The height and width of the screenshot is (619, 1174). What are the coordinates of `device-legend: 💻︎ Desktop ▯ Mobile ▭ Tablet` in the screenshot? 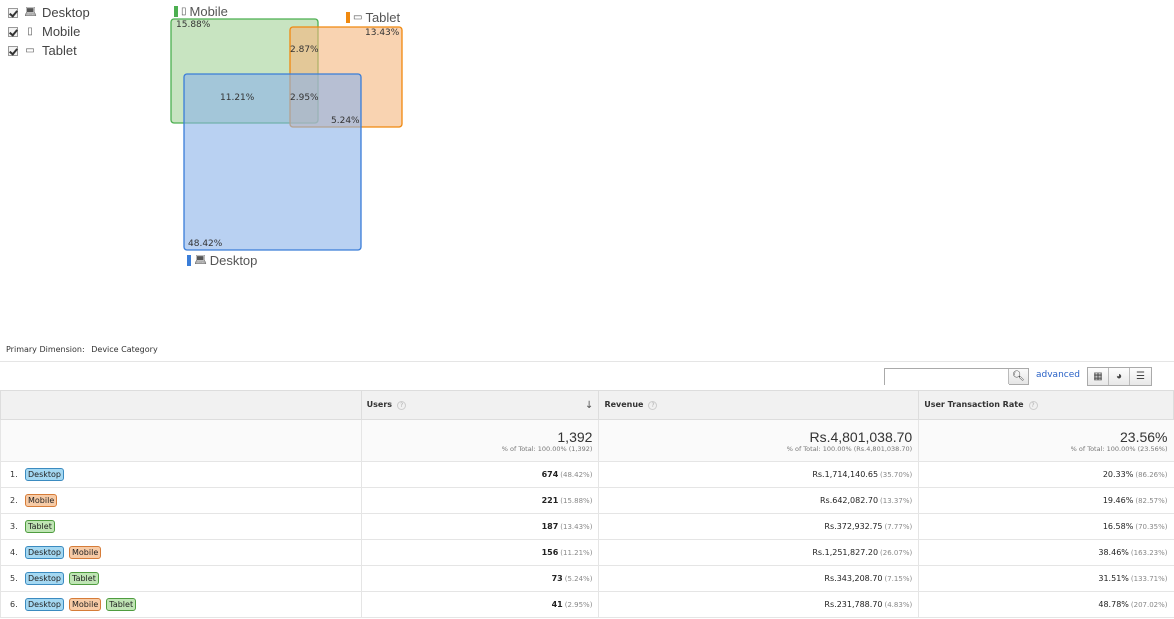 It's located at (49, 31).